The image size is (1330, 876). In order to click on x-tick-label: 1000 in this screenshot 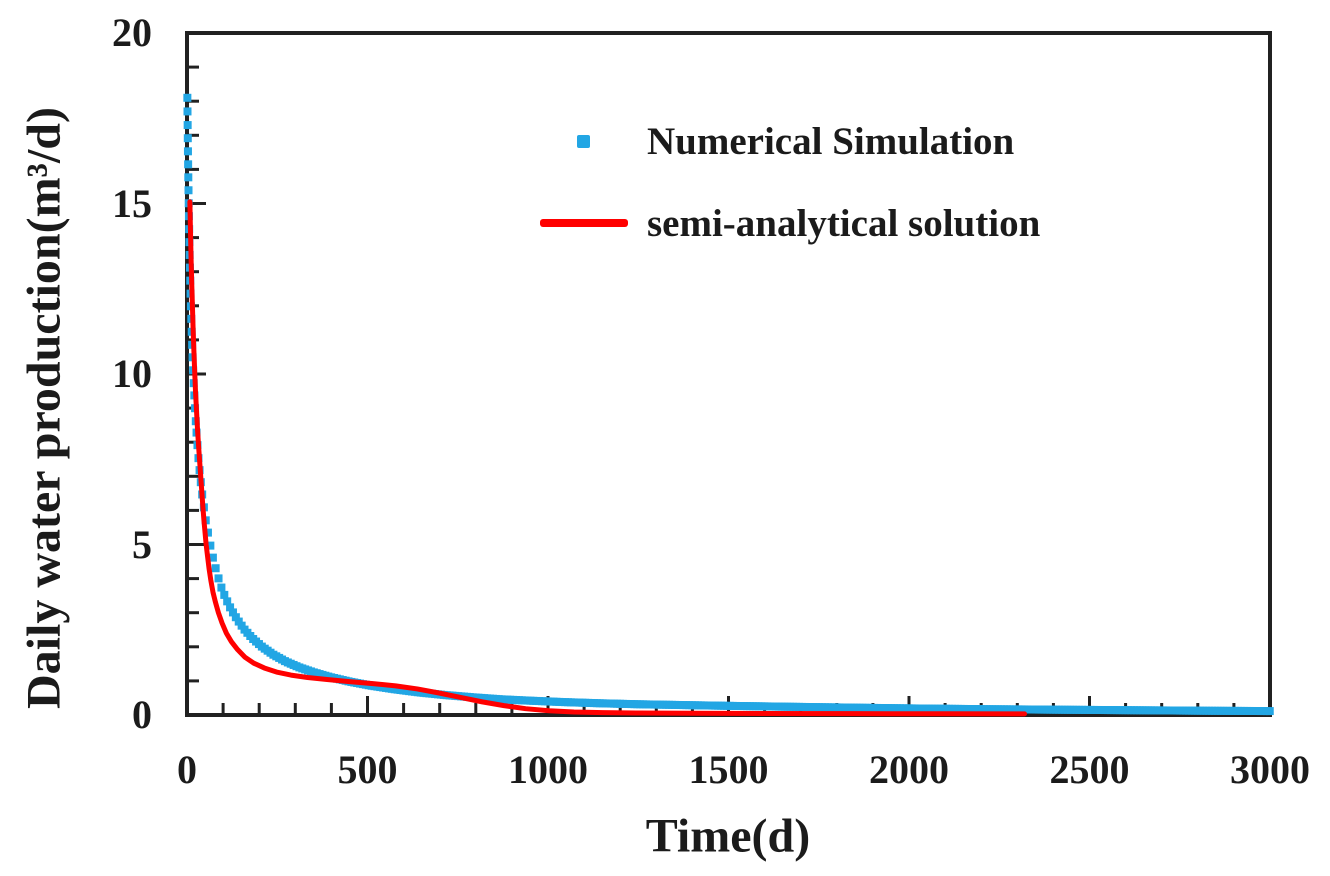, I will do `click(548, 769)`.